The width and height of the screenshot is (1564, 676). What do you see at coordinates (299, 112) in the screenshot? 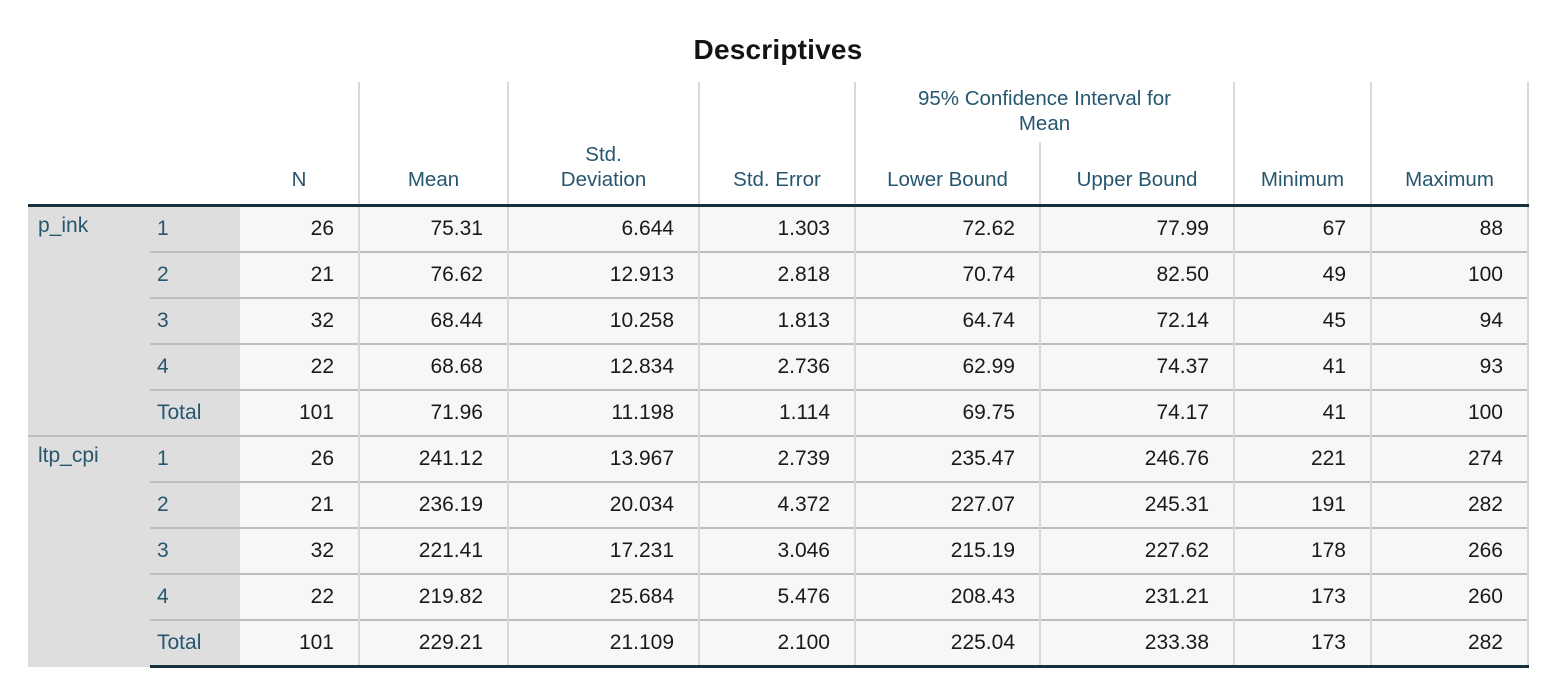
I see `header-spacer-n` at bounding box center [299, 112].